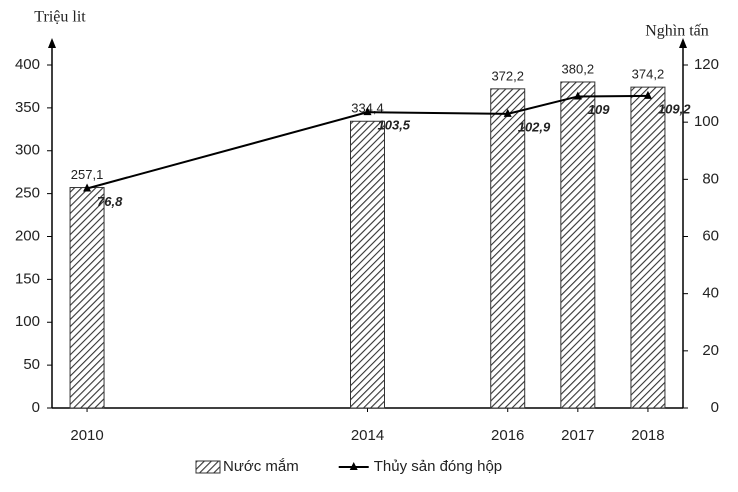 The image size is (738, 492). What do you see at coordinates (27, 321) in the screenshot?
I see `y-tick-label: 100` at bounding box center [27, 321].